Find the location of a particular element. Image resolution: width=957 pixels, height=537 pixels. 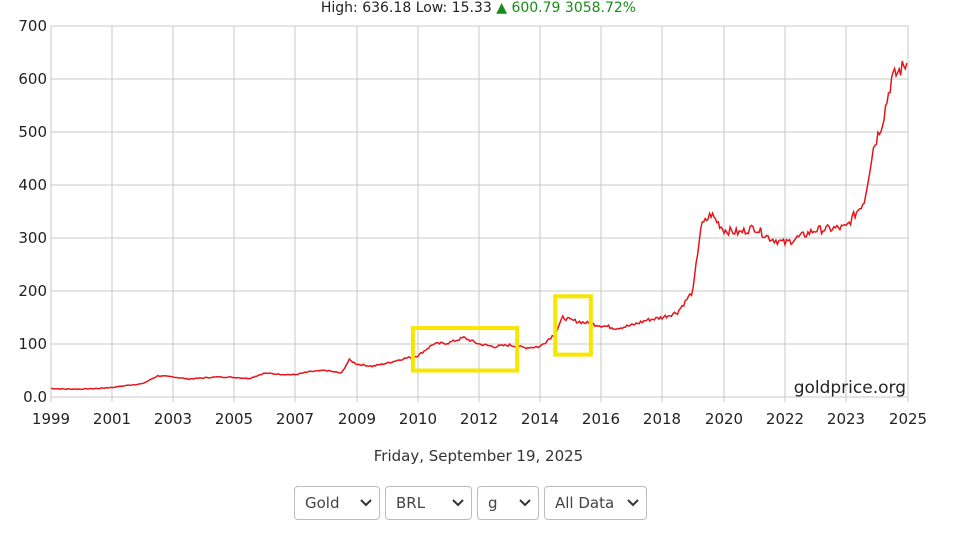

x-tick-label: 1999 is located at coordinates (51, 419).